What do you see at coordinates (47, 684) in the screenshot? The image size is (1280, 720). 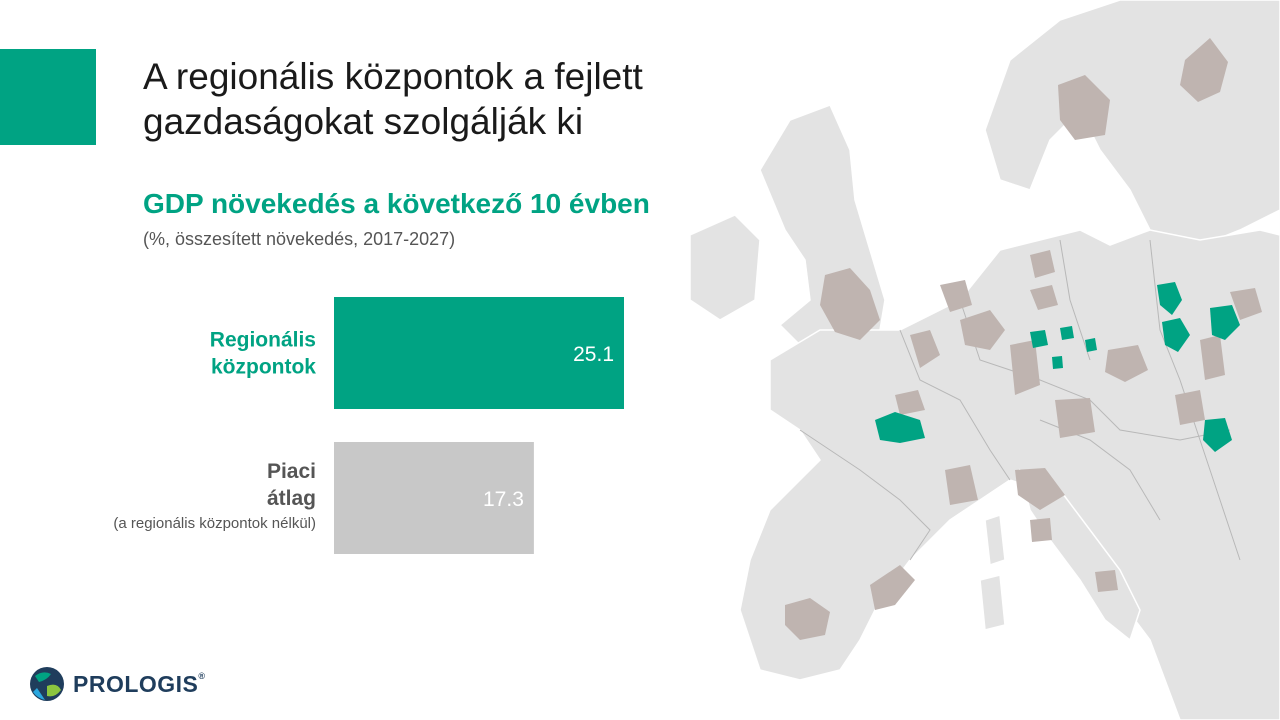 I see `globe-icon` at bounding box center [47, 684].